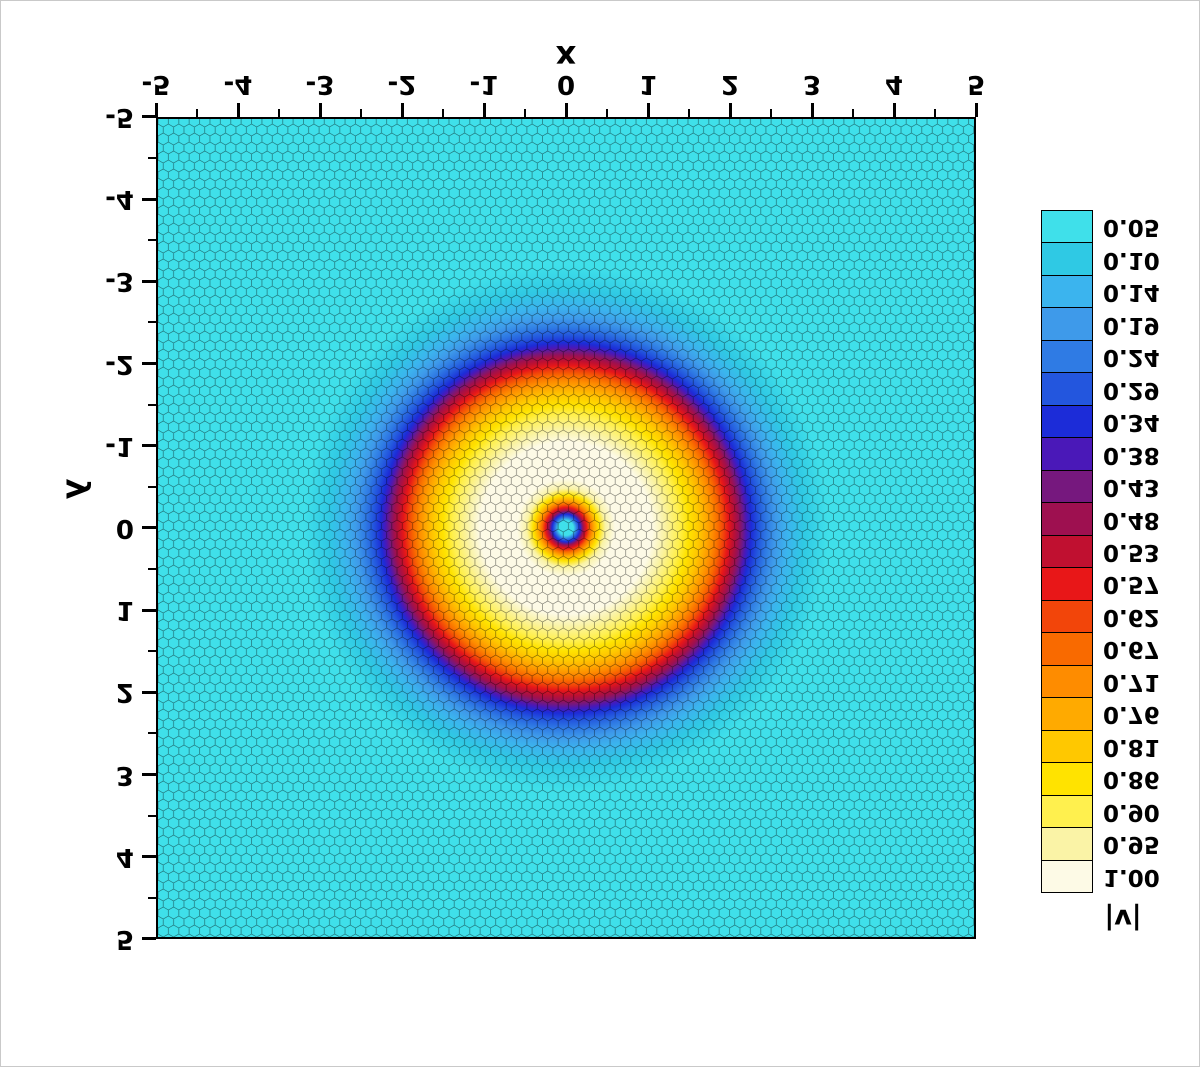 This screenshot has height=1067, width=1200. What do you see at coordinates (1131, 682) in the screenshot?
I see `colorbar-level-label: 0.71` at bounding box center [1131, 682].